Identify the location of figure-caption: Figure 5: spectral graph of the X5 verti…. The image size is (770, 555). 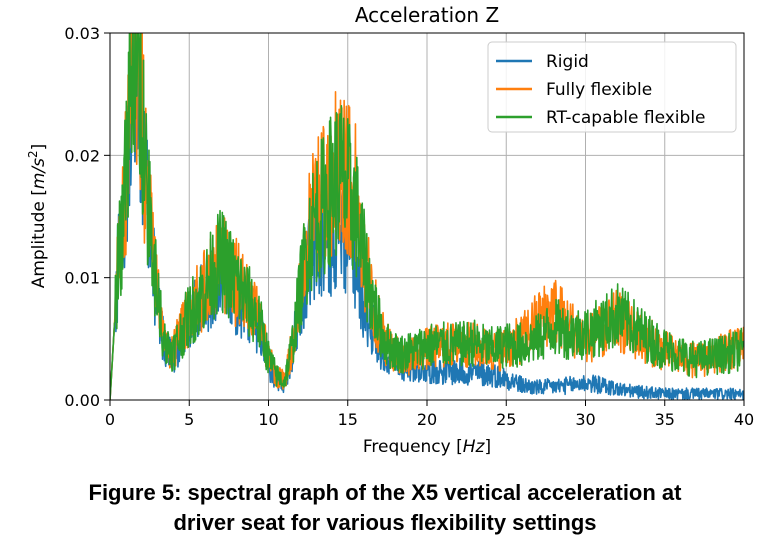
(385, 508).